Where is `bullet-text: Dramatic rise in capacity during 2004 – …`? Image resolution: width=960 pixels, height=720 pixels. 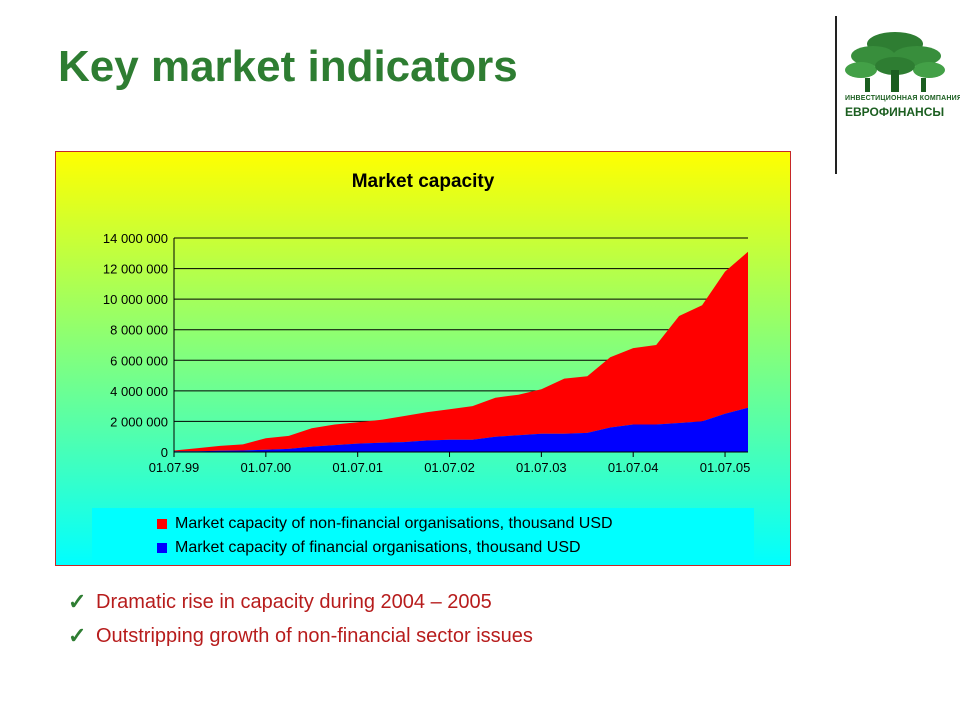
bullet-text: Dramatic rise in capacity during 2004 – … is located at coordinates (294, 601).